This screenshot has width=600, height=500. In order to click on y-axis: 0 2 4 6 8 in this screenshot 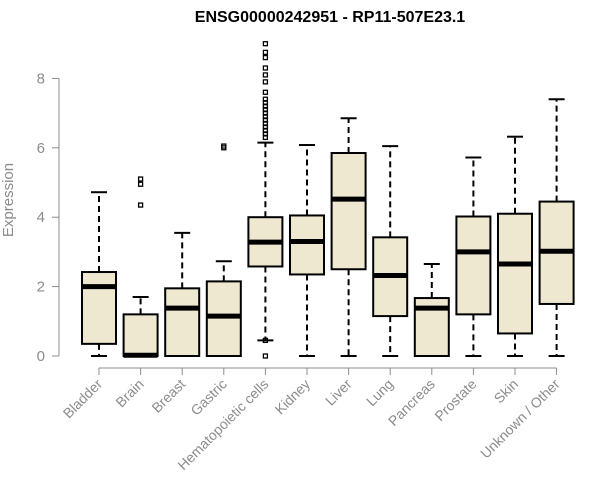, I will do `click(48, 217)`.